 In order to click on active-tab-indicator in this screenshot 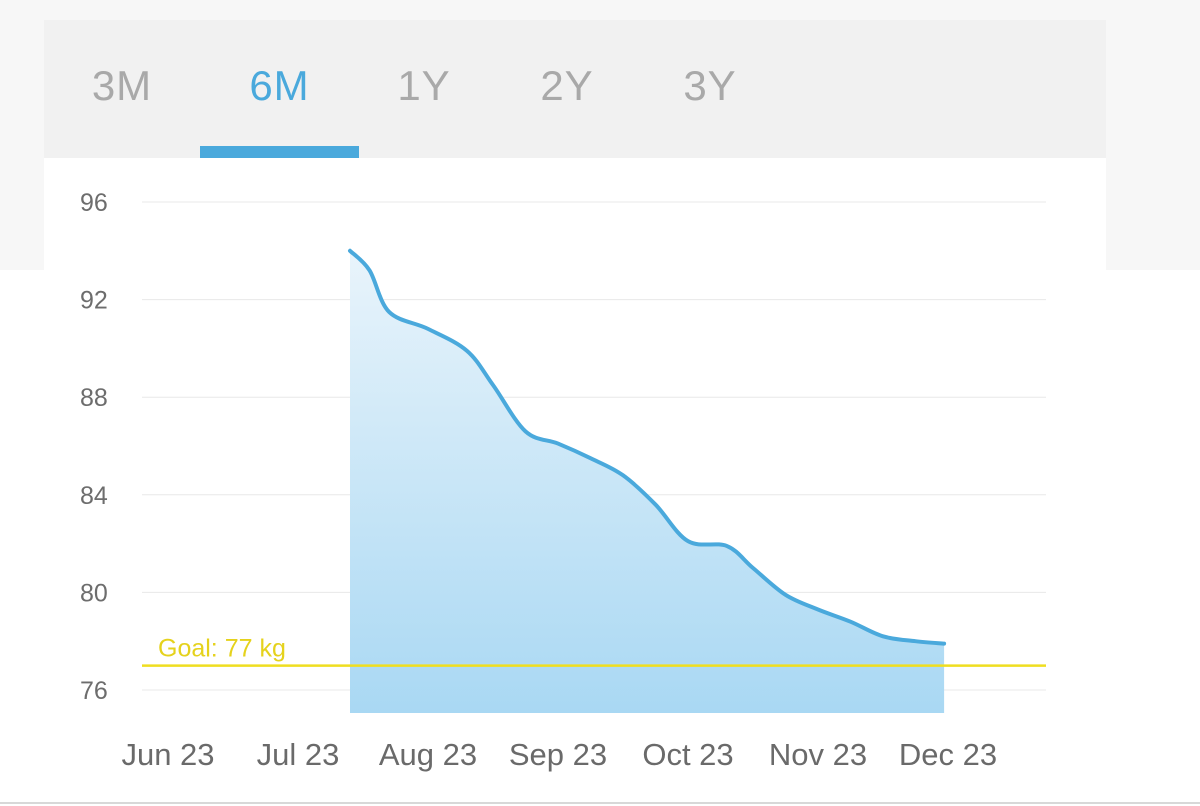, I will do `click(279, 152)`.